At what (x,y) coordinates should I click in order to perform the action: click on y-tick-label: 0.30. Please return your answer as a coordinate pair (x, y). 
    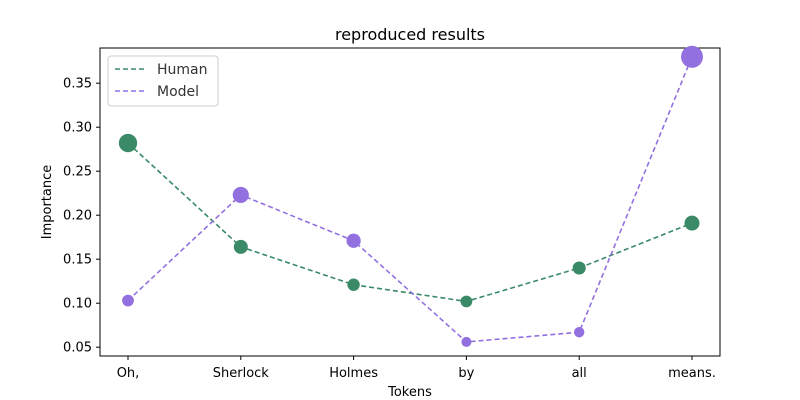
    Looking at the image, I should click on (77, 128).